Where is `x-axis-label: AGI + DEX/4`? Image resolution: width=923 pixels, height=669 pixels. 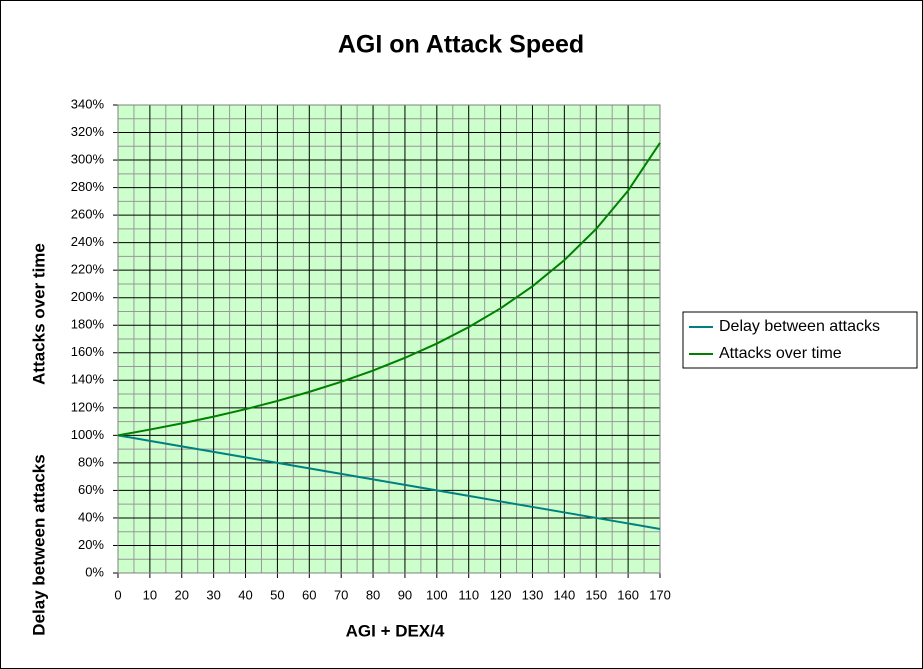 x-axis-label: AGI + DEX/4 is located at coordinates (395, 630).